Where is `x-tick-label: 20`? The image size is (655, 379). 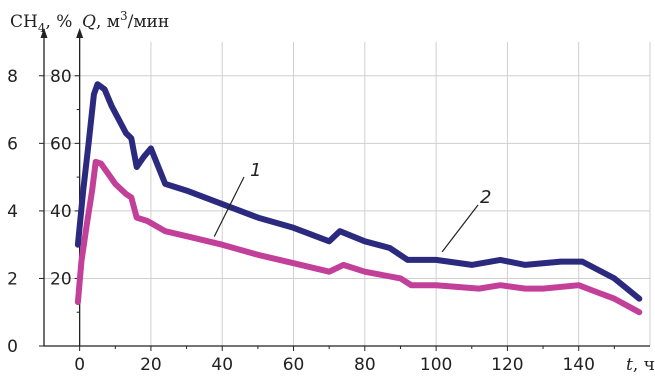 x-tick-label: 20 is located at coordinates (151, 365).